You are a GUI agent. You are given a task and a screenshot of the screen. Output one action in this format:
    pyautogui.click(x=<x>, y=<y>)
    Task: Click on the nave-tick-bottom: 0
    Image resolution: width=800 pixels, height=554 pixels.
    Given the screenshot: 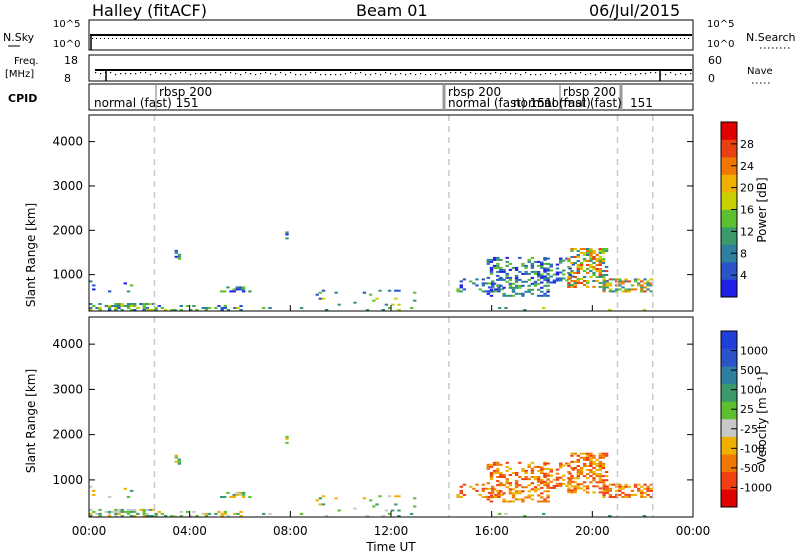 What is the action you would take?
    pyautogui.click(x=711, y=78)
    